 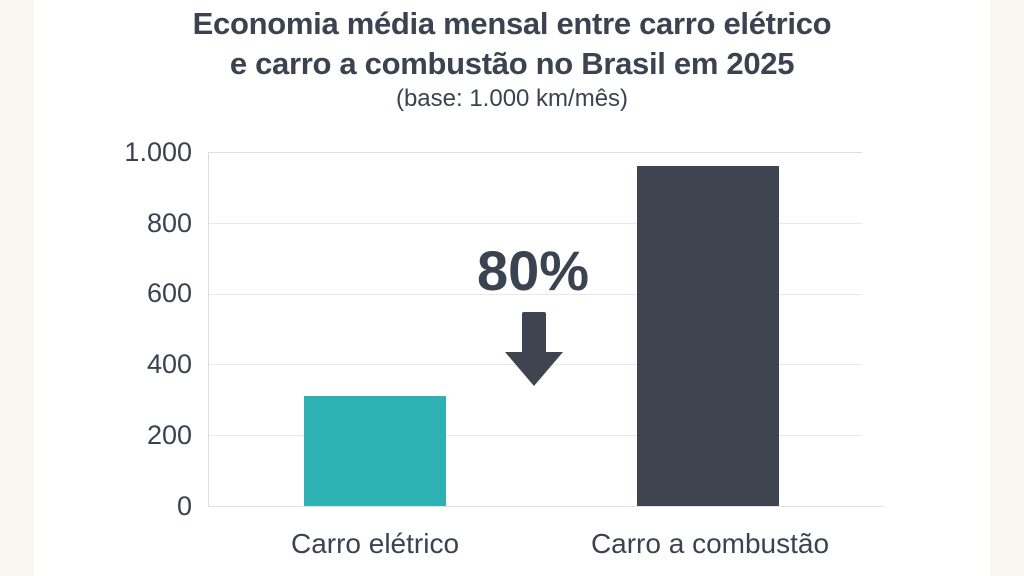 I want to click on y-tick-label: 200, so click(x=169, y=435).